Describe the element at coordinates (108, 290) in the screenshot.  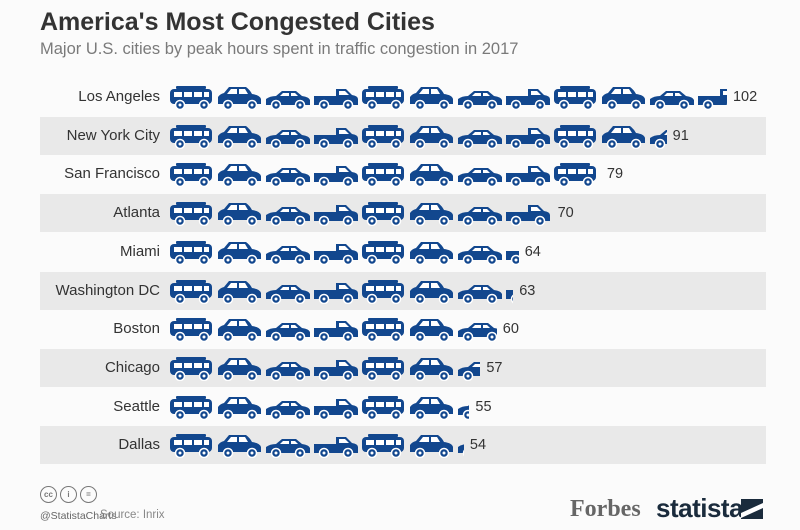
I see `category-label: Washington DC` at that location.